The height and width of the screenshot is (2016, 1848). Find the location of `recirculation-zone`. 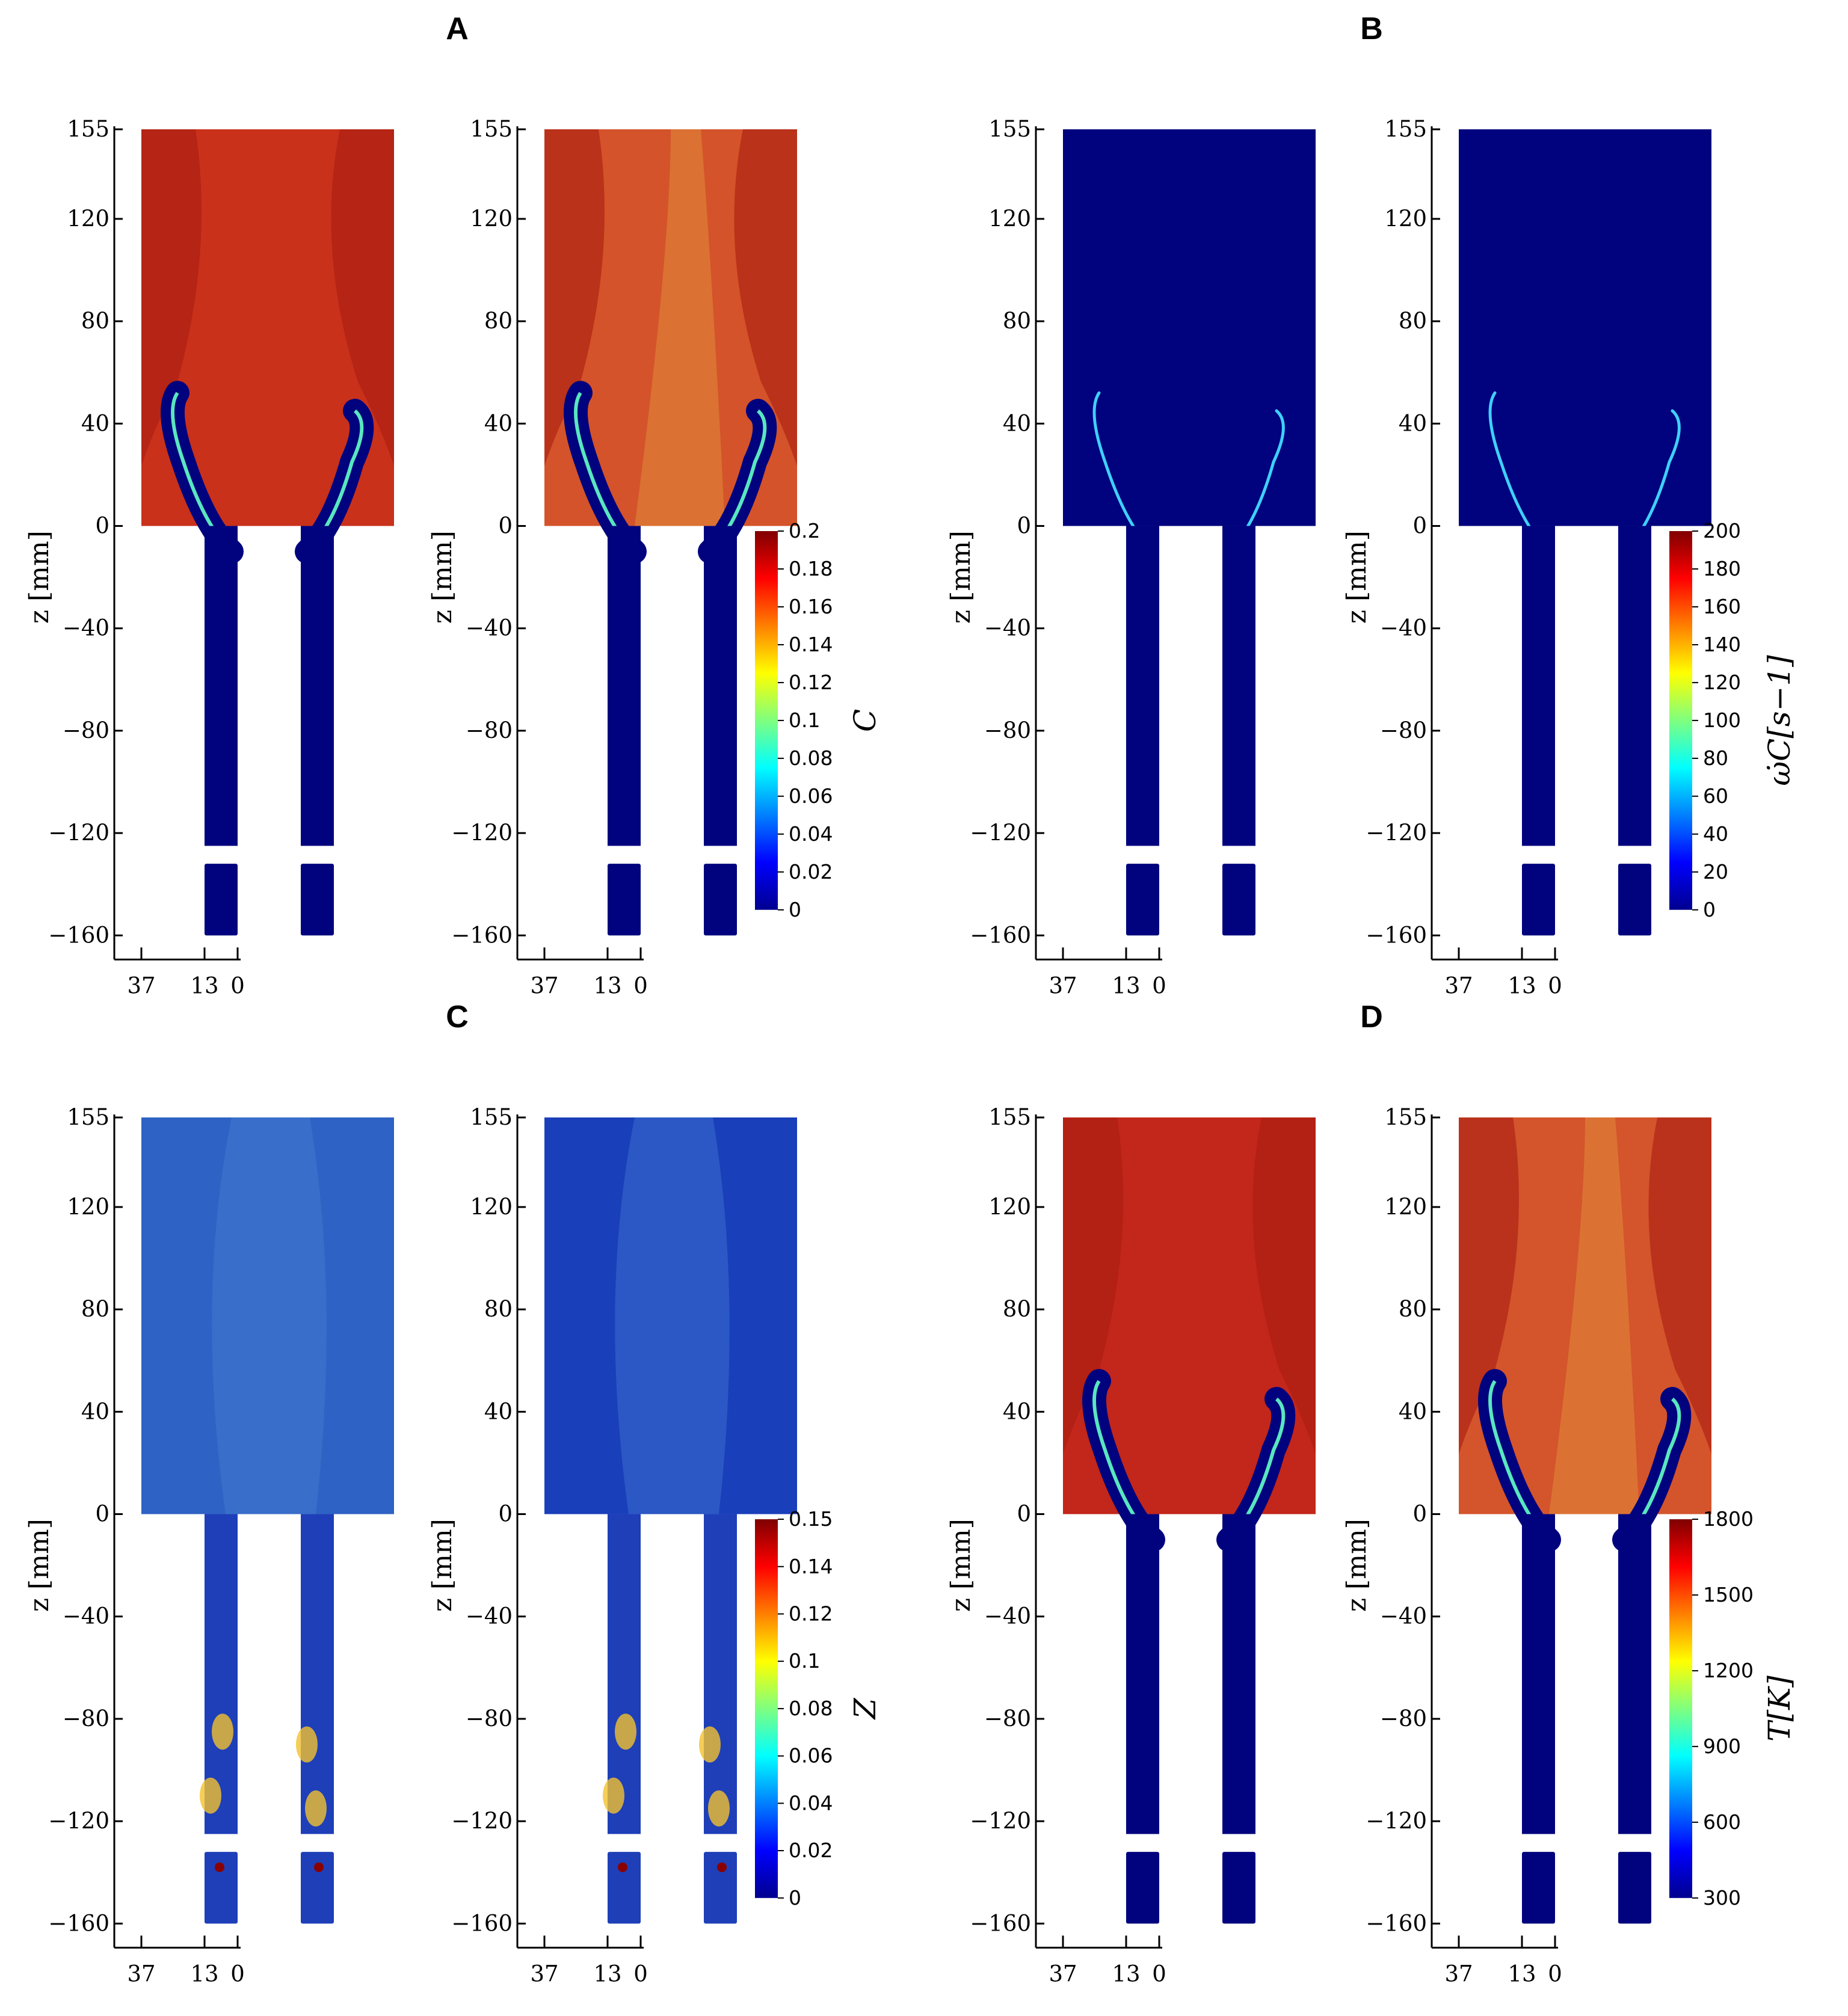

recirculation-zone is located at coordinates (1680, 1286).